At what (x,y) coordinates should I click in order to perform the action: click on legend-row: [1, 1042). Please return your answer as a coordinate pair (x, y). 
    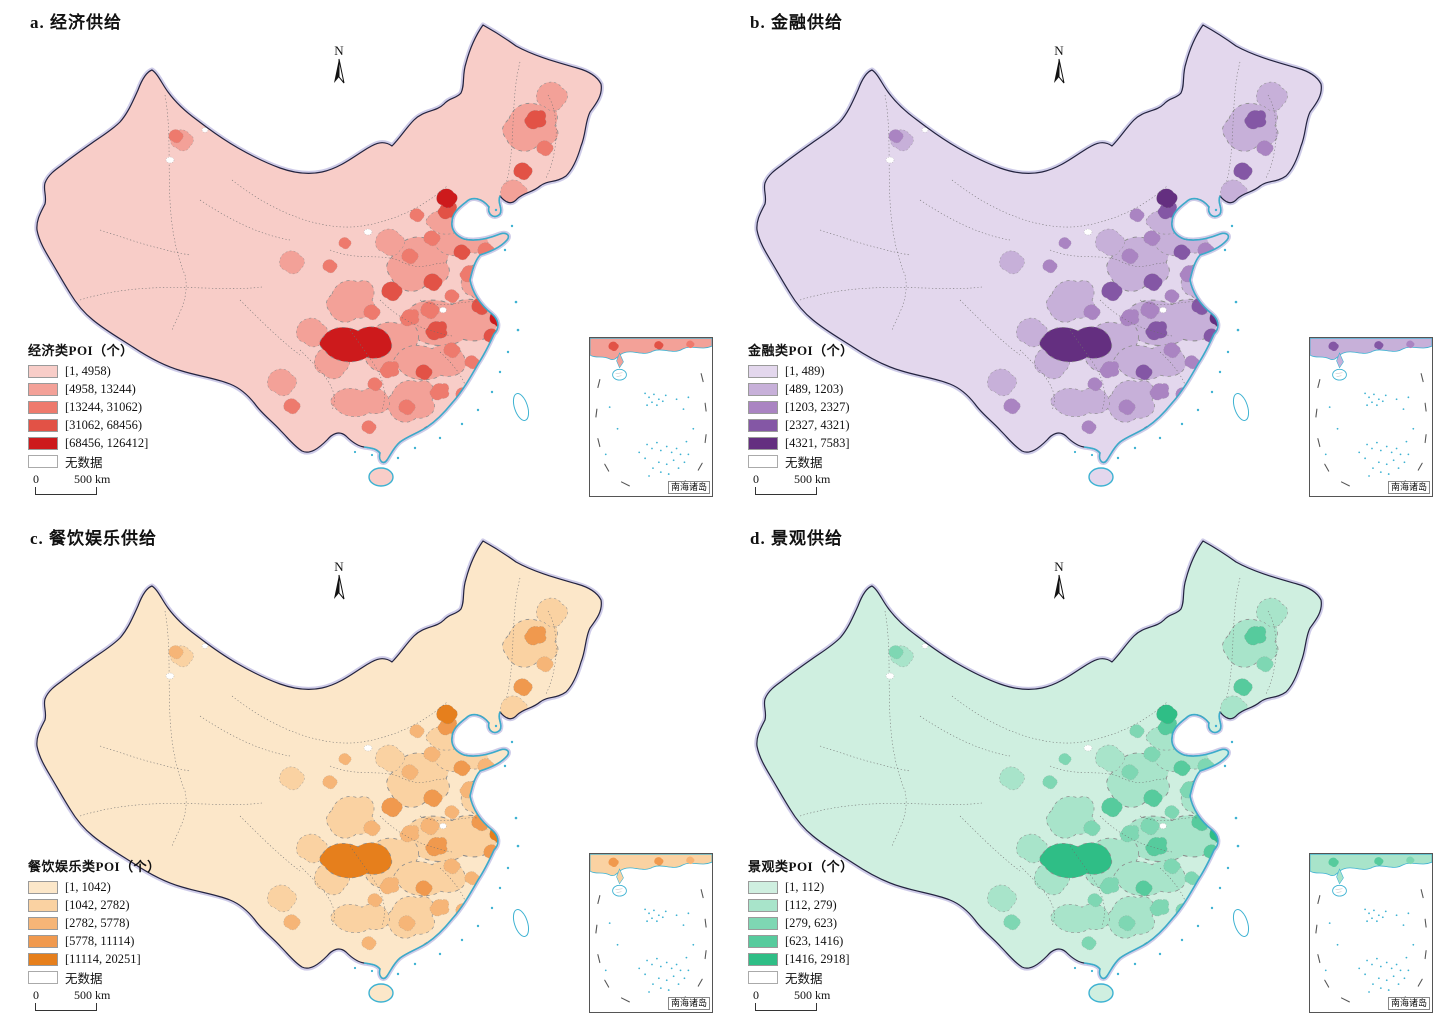
    Looking at the image, I should click on (94, 887).